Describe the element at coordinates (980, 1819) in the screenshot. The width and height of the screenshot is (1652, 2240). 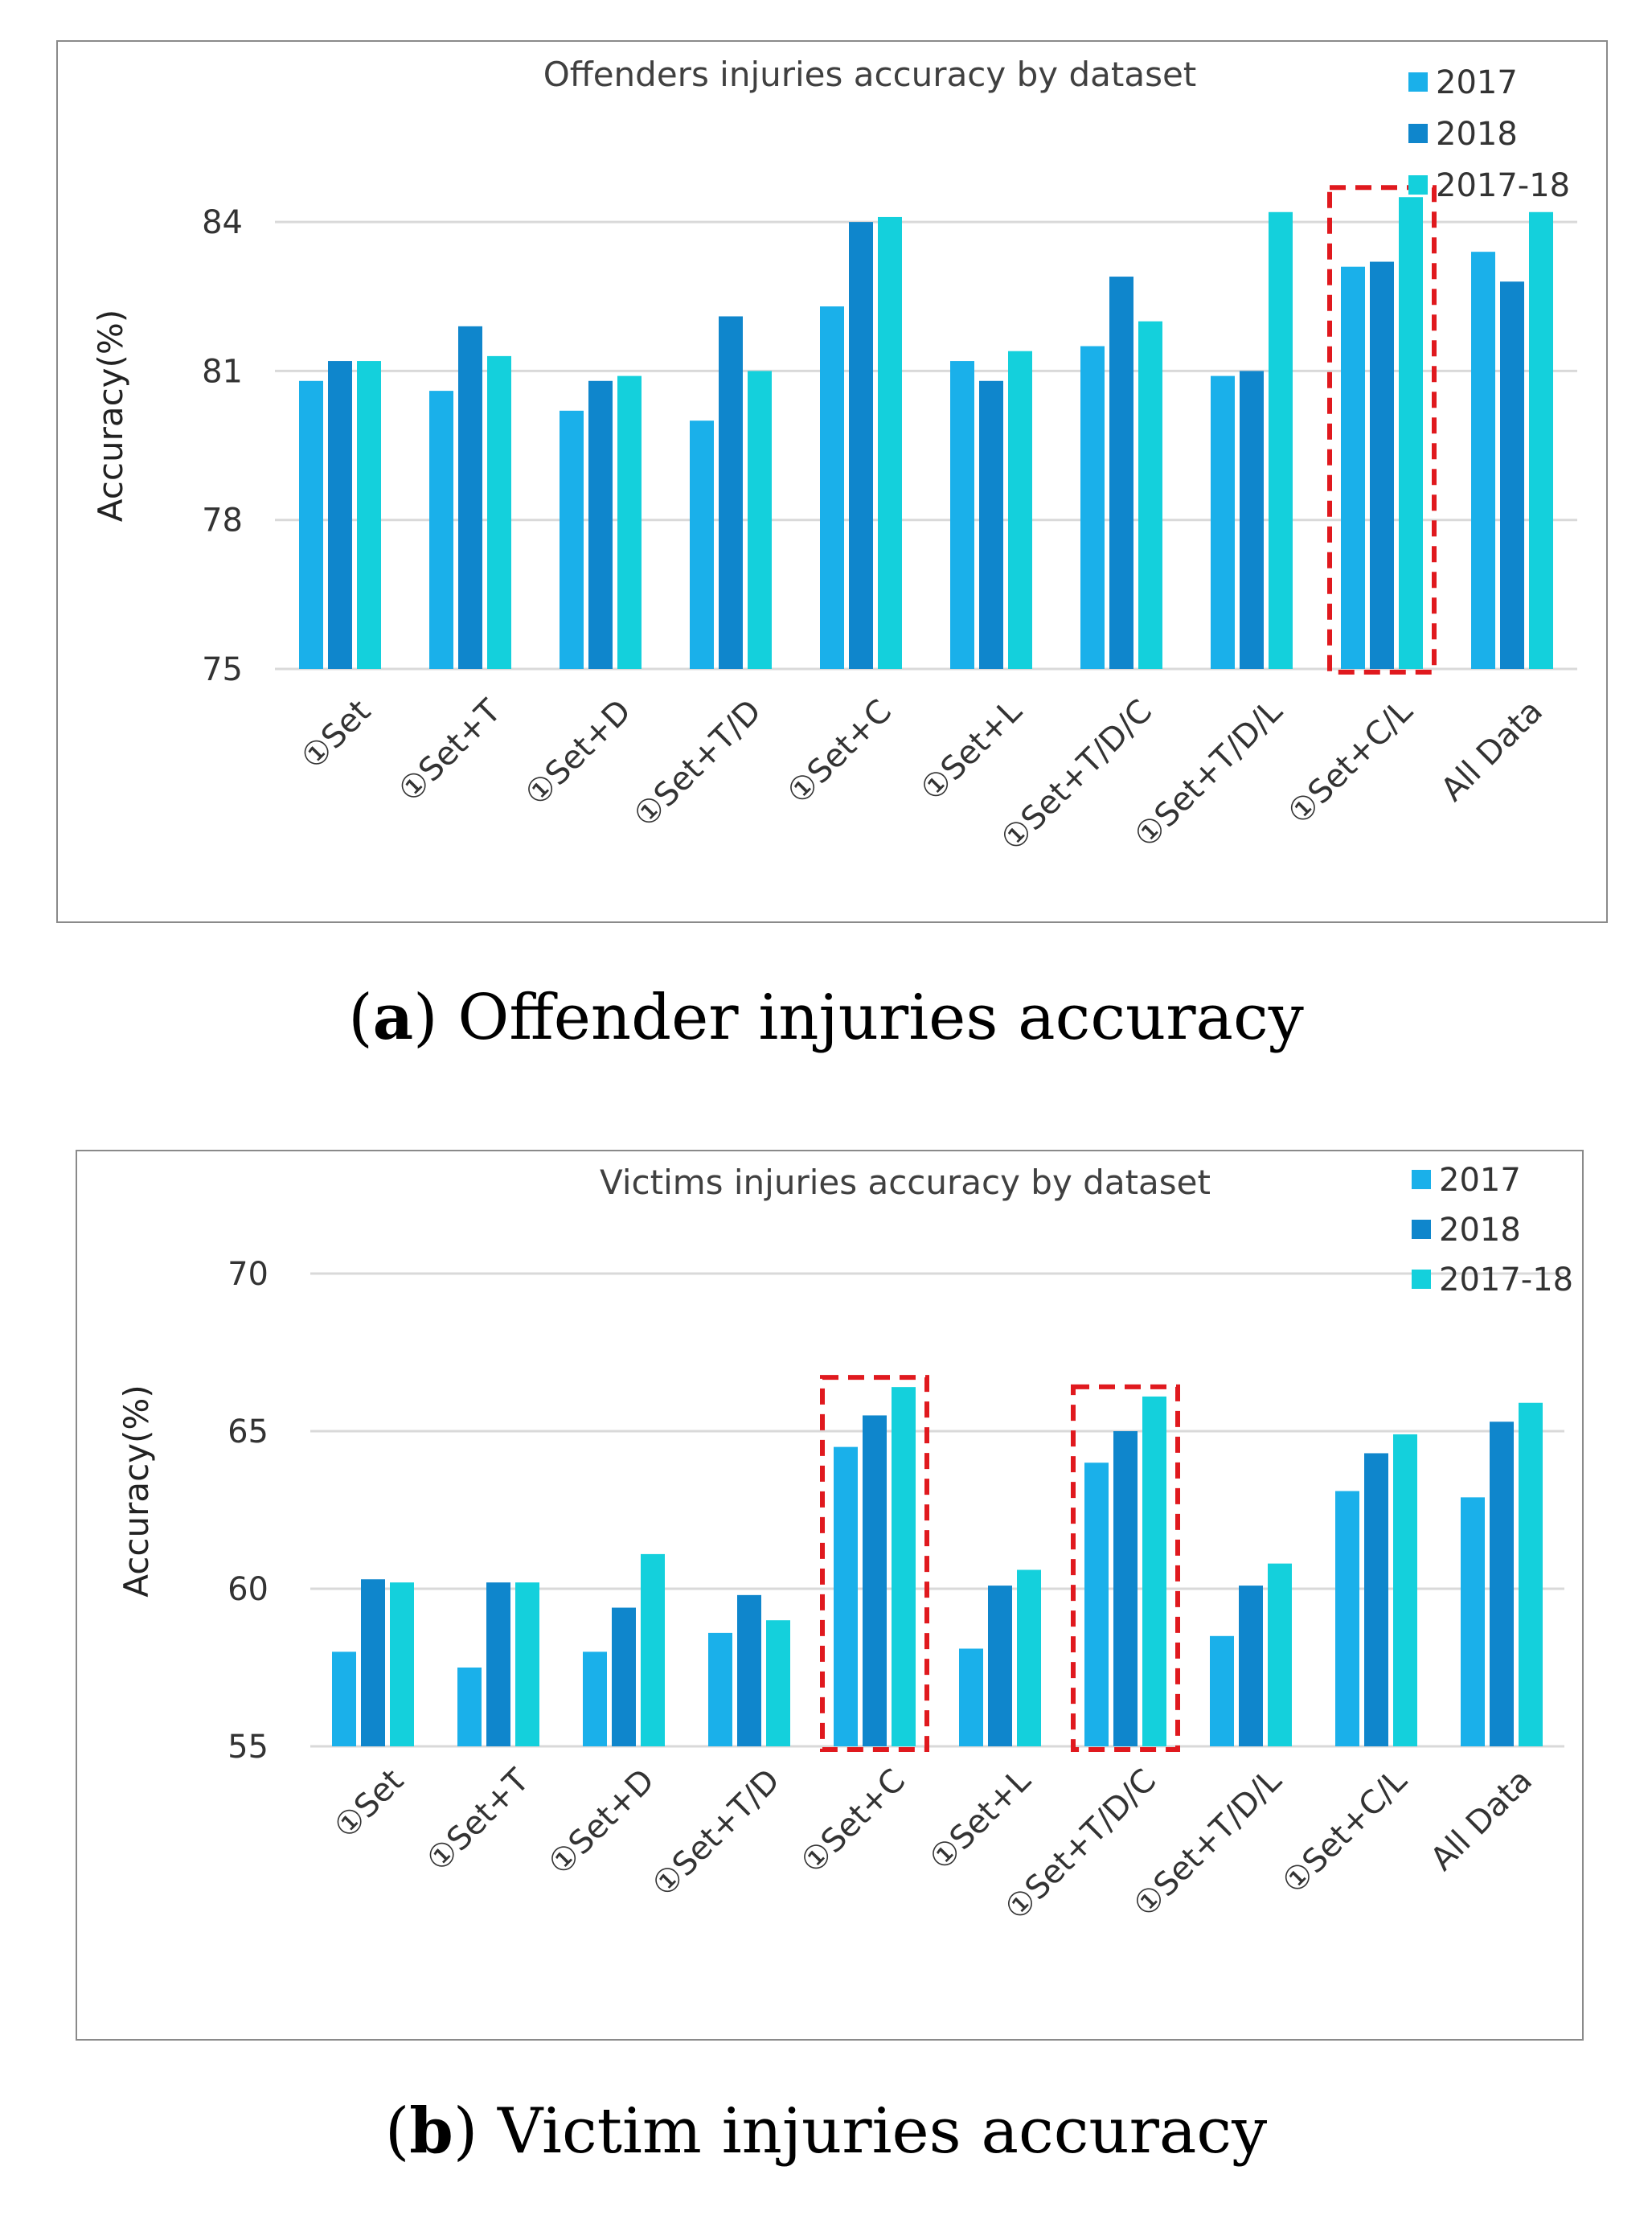
I see `x-tick-label-1-set-l: ①Set+L` at that location.